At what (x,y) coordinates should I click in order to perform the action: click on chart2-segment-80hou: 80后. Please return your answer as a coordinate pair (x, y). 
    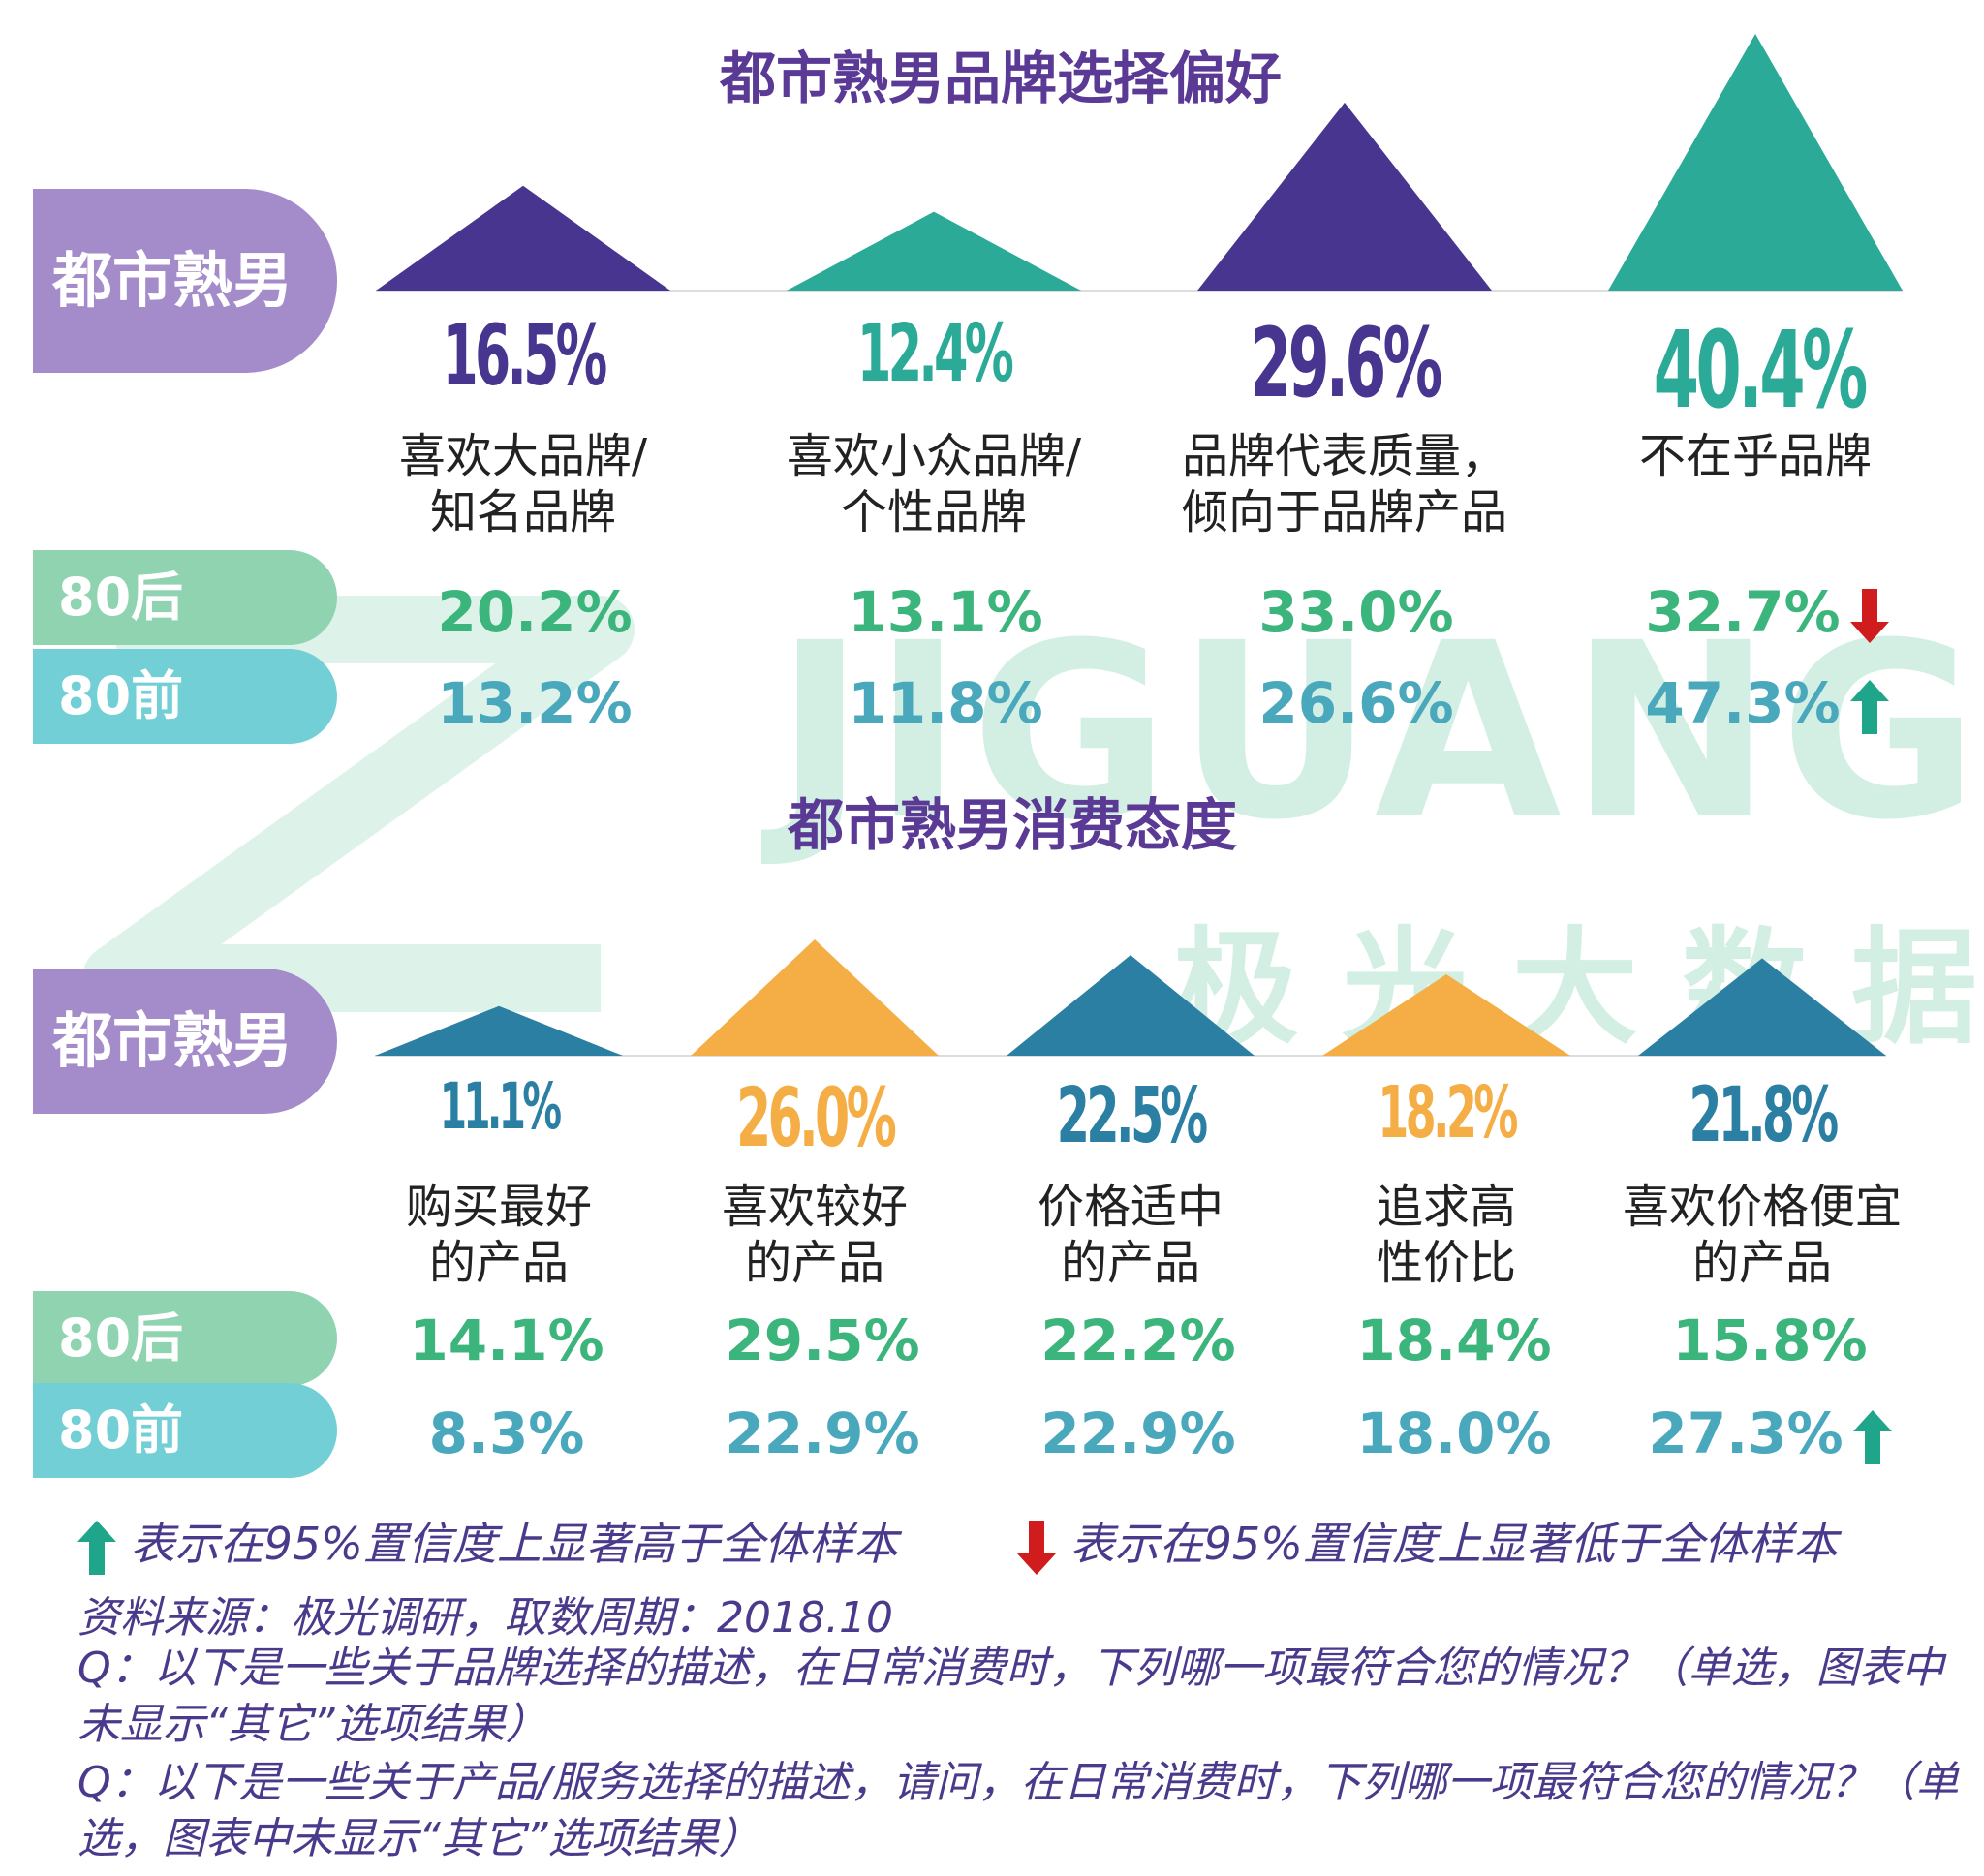
    Looking at the image, I should click on (185, 1338).